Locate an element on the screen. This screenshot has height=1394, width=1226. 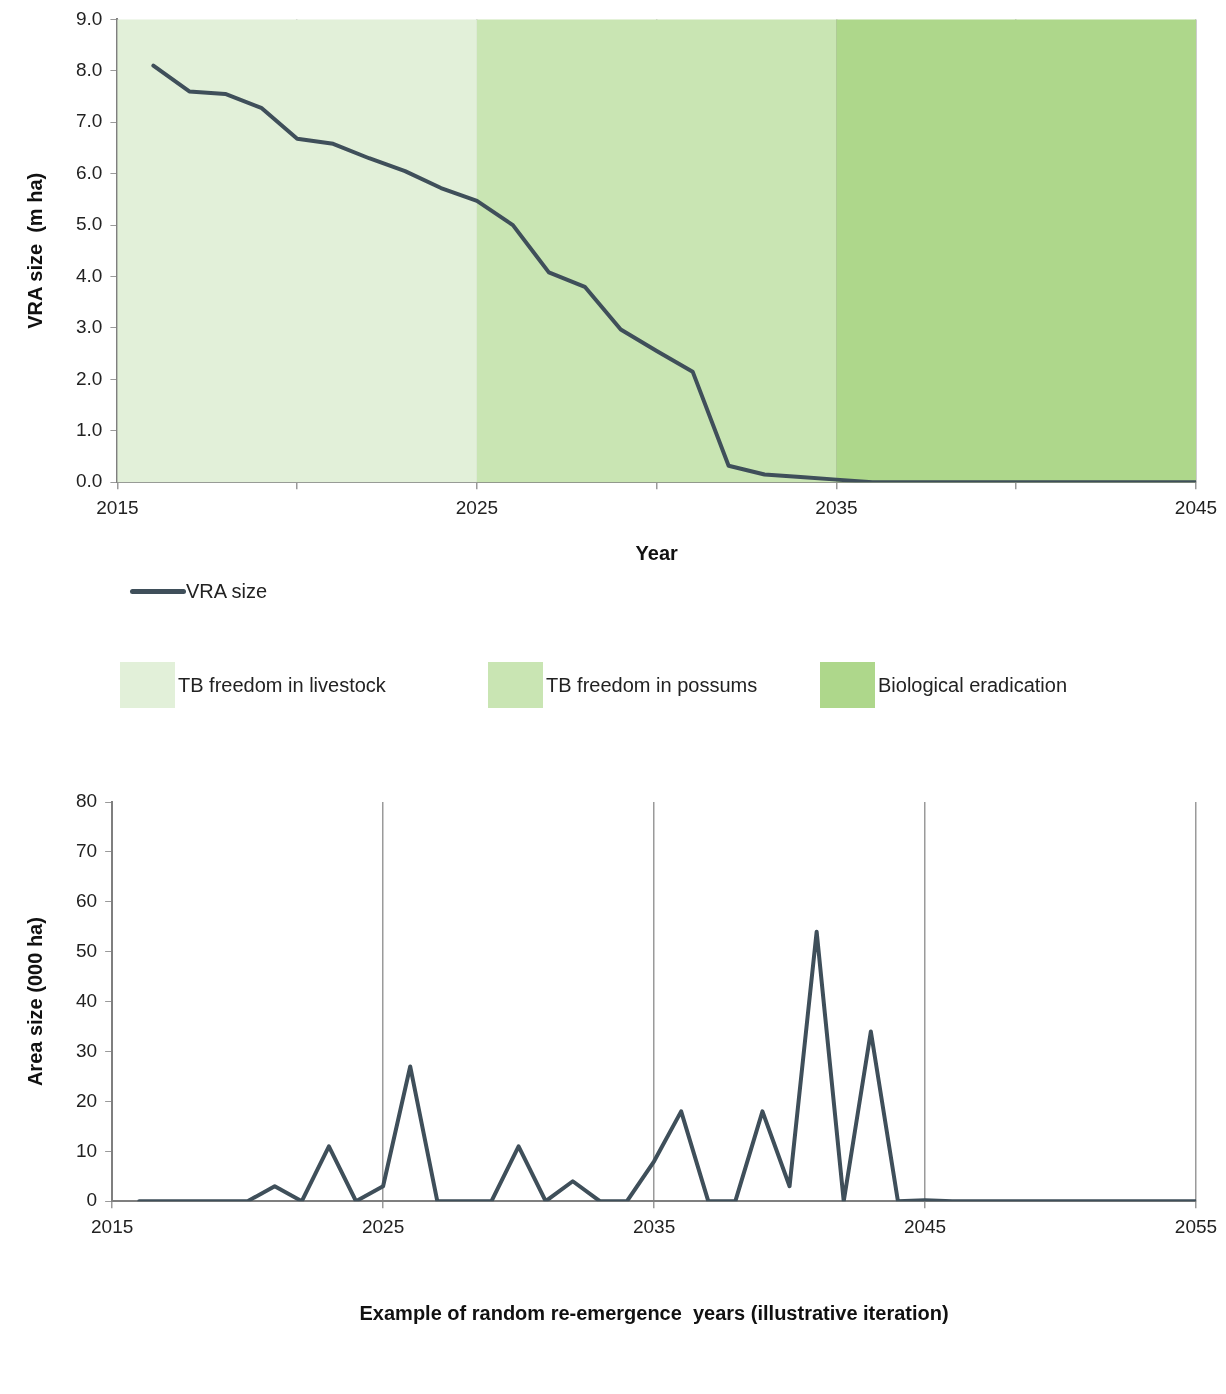
y-tick-label: 5.0 is located at coordinates (89, 224).